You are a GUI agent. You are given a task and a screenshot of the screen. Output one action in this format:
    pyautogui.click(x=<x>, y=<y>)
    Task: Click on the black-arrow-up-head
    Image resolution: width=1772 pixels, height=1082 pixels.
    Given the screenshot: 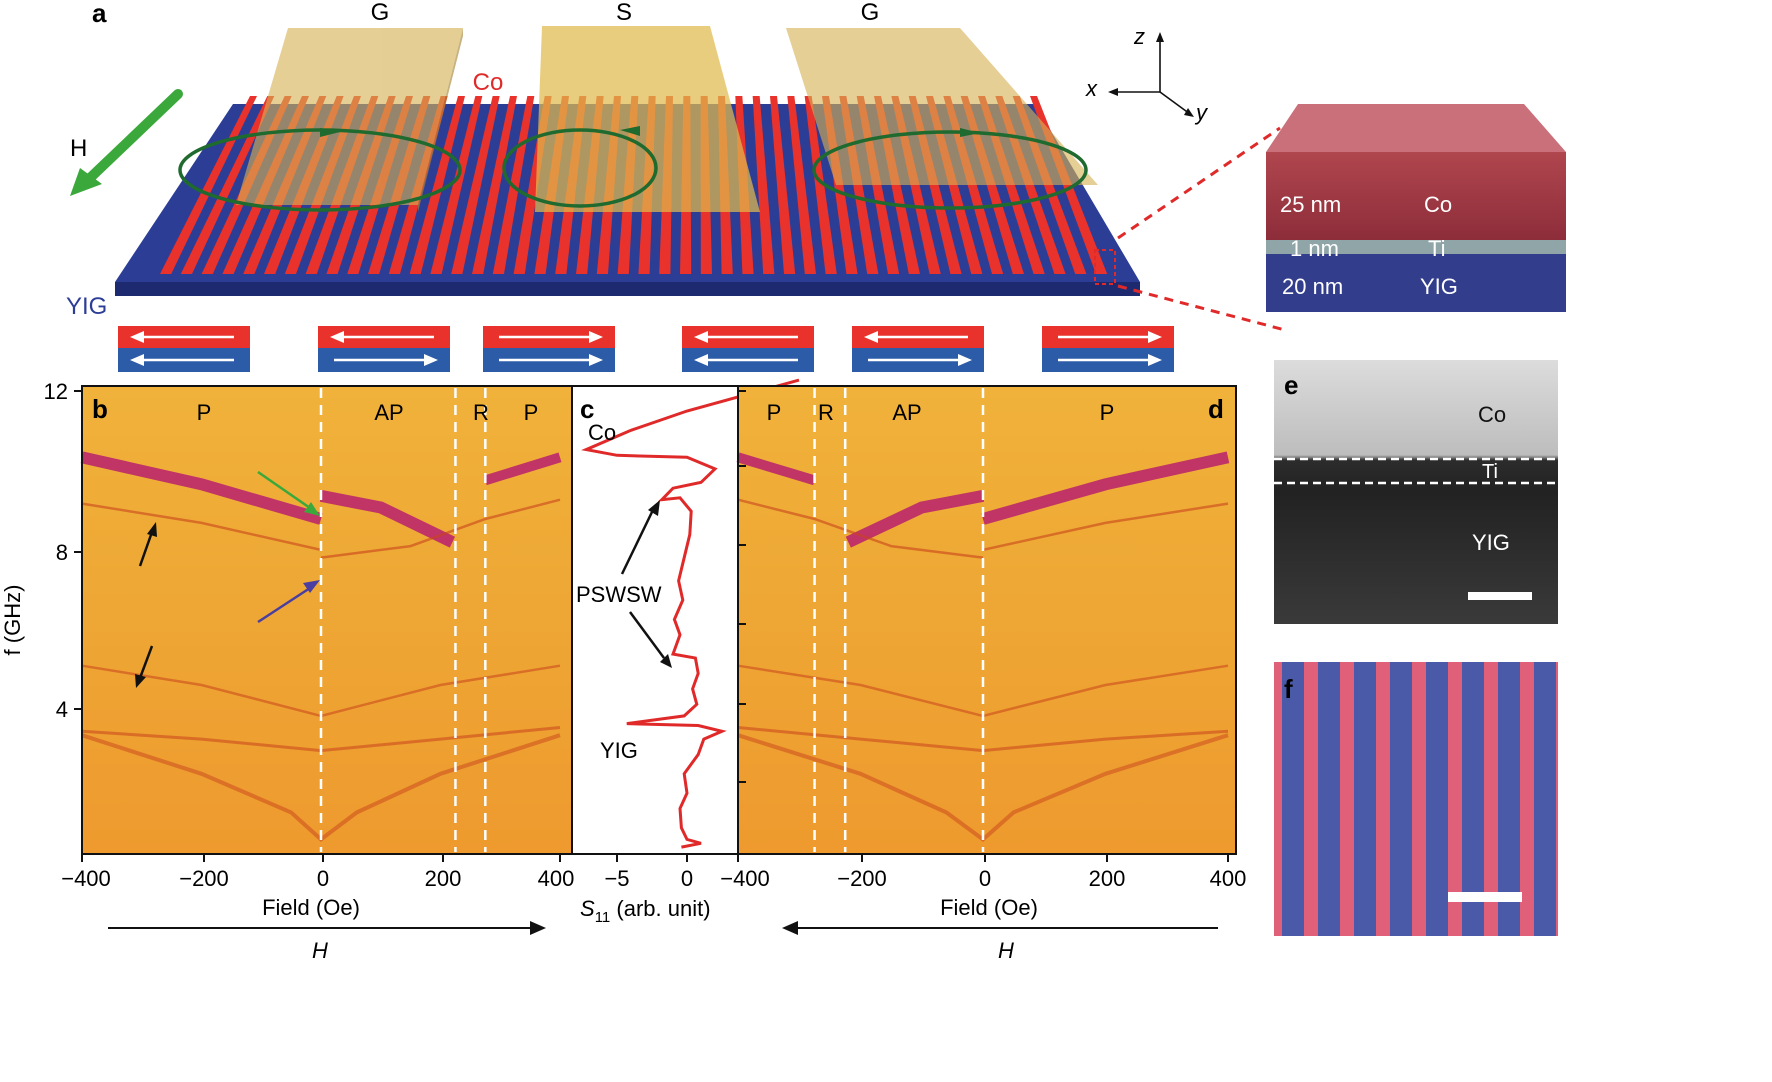 What is the action you would take?
    pyautogui.click(x=152, y=529)
    